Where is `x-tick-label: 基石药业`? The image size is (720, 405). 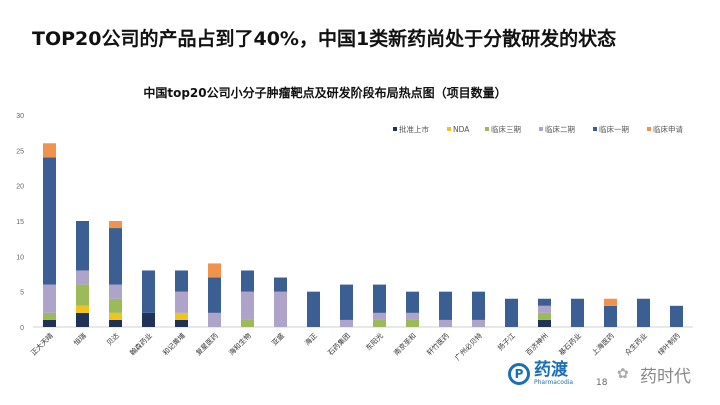
x-tick-label: 基石药业 is located at coordinates (570, 344).